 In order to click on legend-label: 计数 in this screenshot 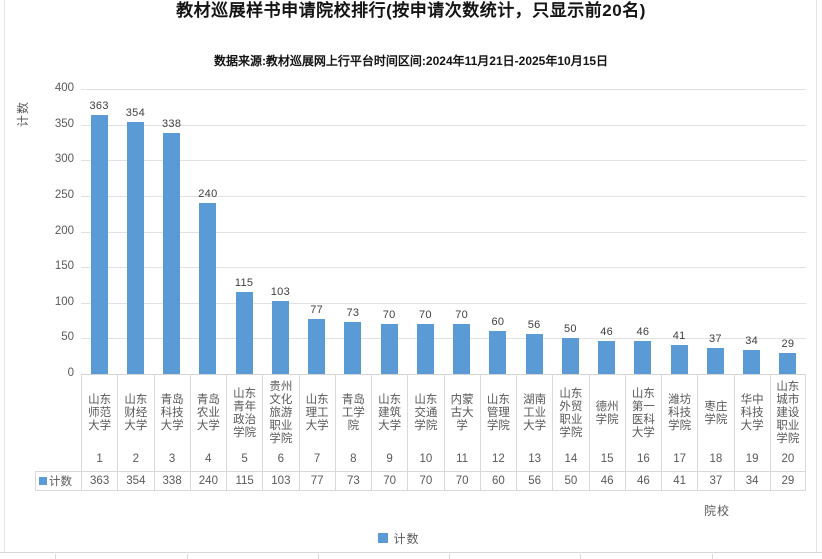, I will do `click(406, 538)`.